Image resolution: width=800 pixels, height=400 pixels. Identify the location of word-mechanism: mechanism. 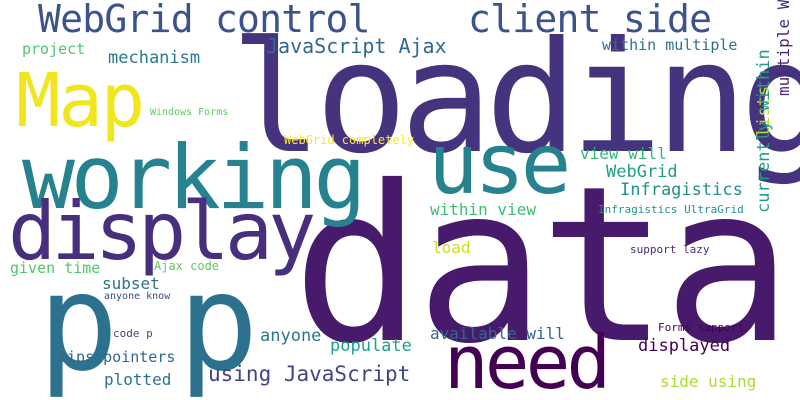
(154, 58).